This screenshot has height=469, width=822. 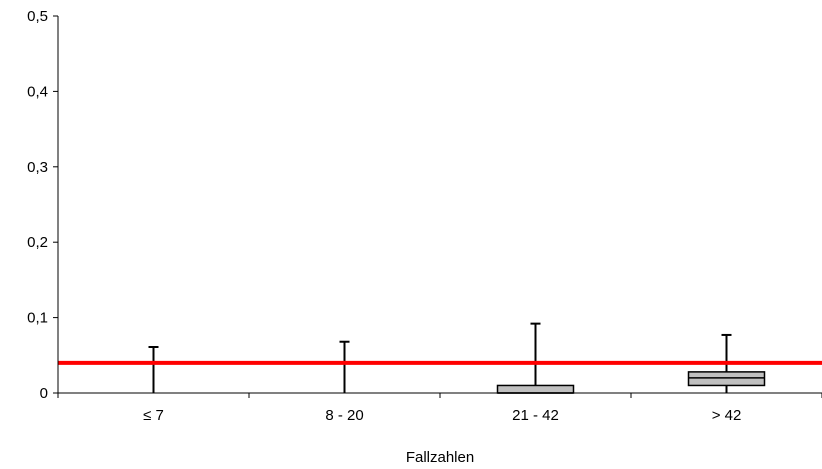 I want to click on y-tick-label: 0,3, so click(x=37, y=167).